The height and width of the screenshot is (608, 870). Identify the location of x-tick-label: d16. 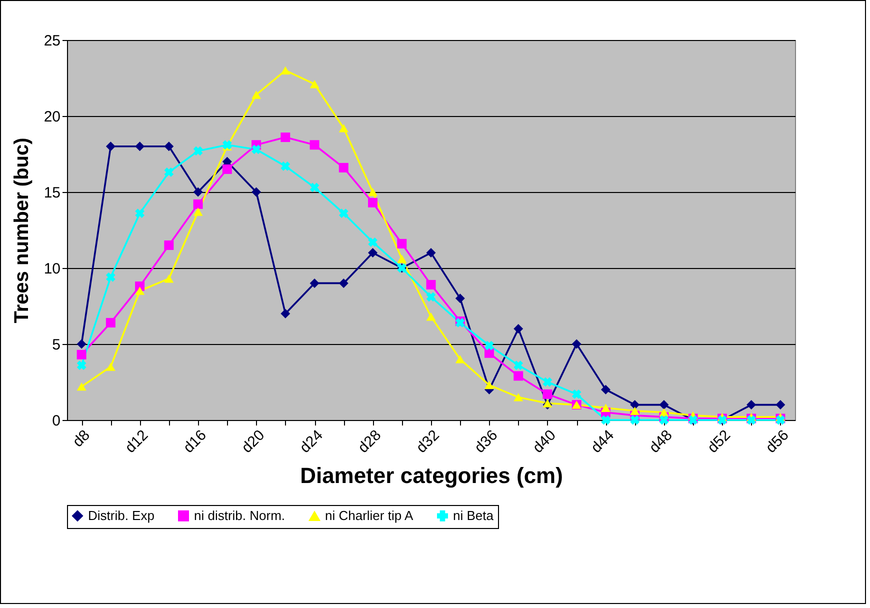
(195, 441).